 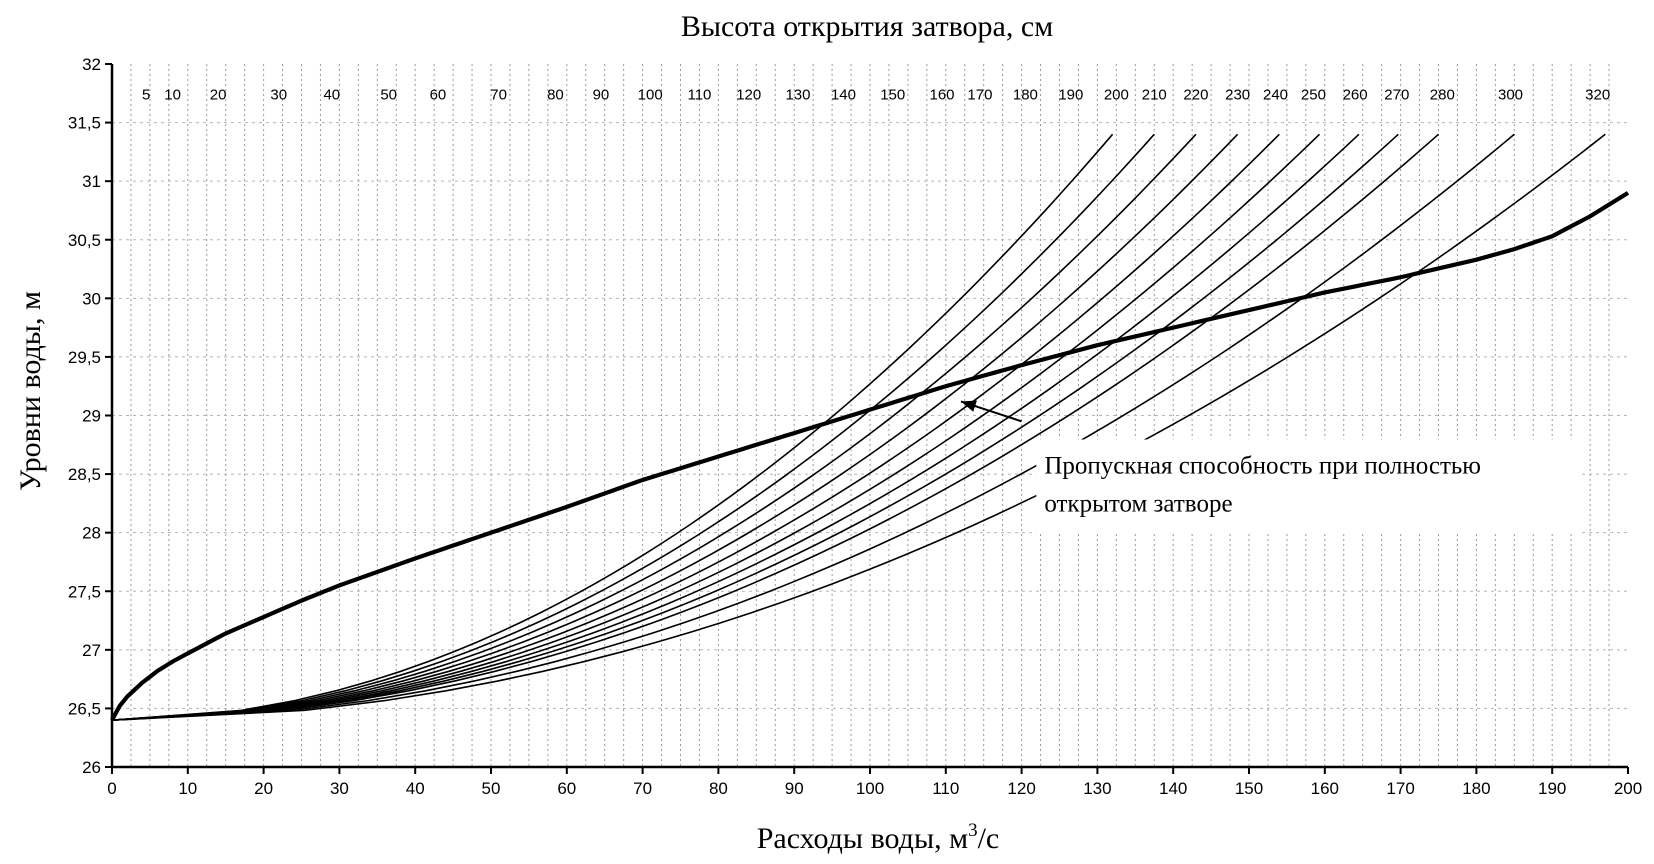 I want to click on x-axis-label: Расходы воды, м3/с, so click(x=878, y=837).